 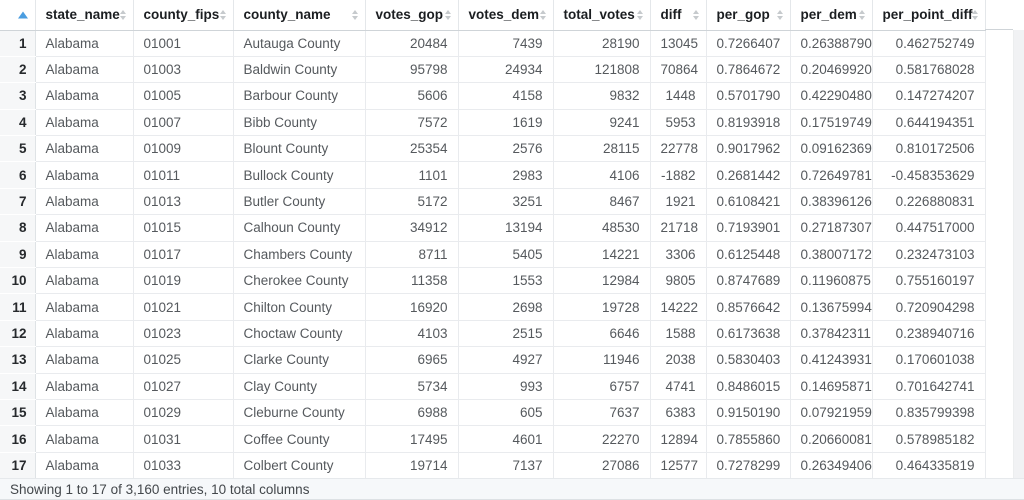 I want to click on cell-votes_gop: 34912, so click(x=412, y=228).